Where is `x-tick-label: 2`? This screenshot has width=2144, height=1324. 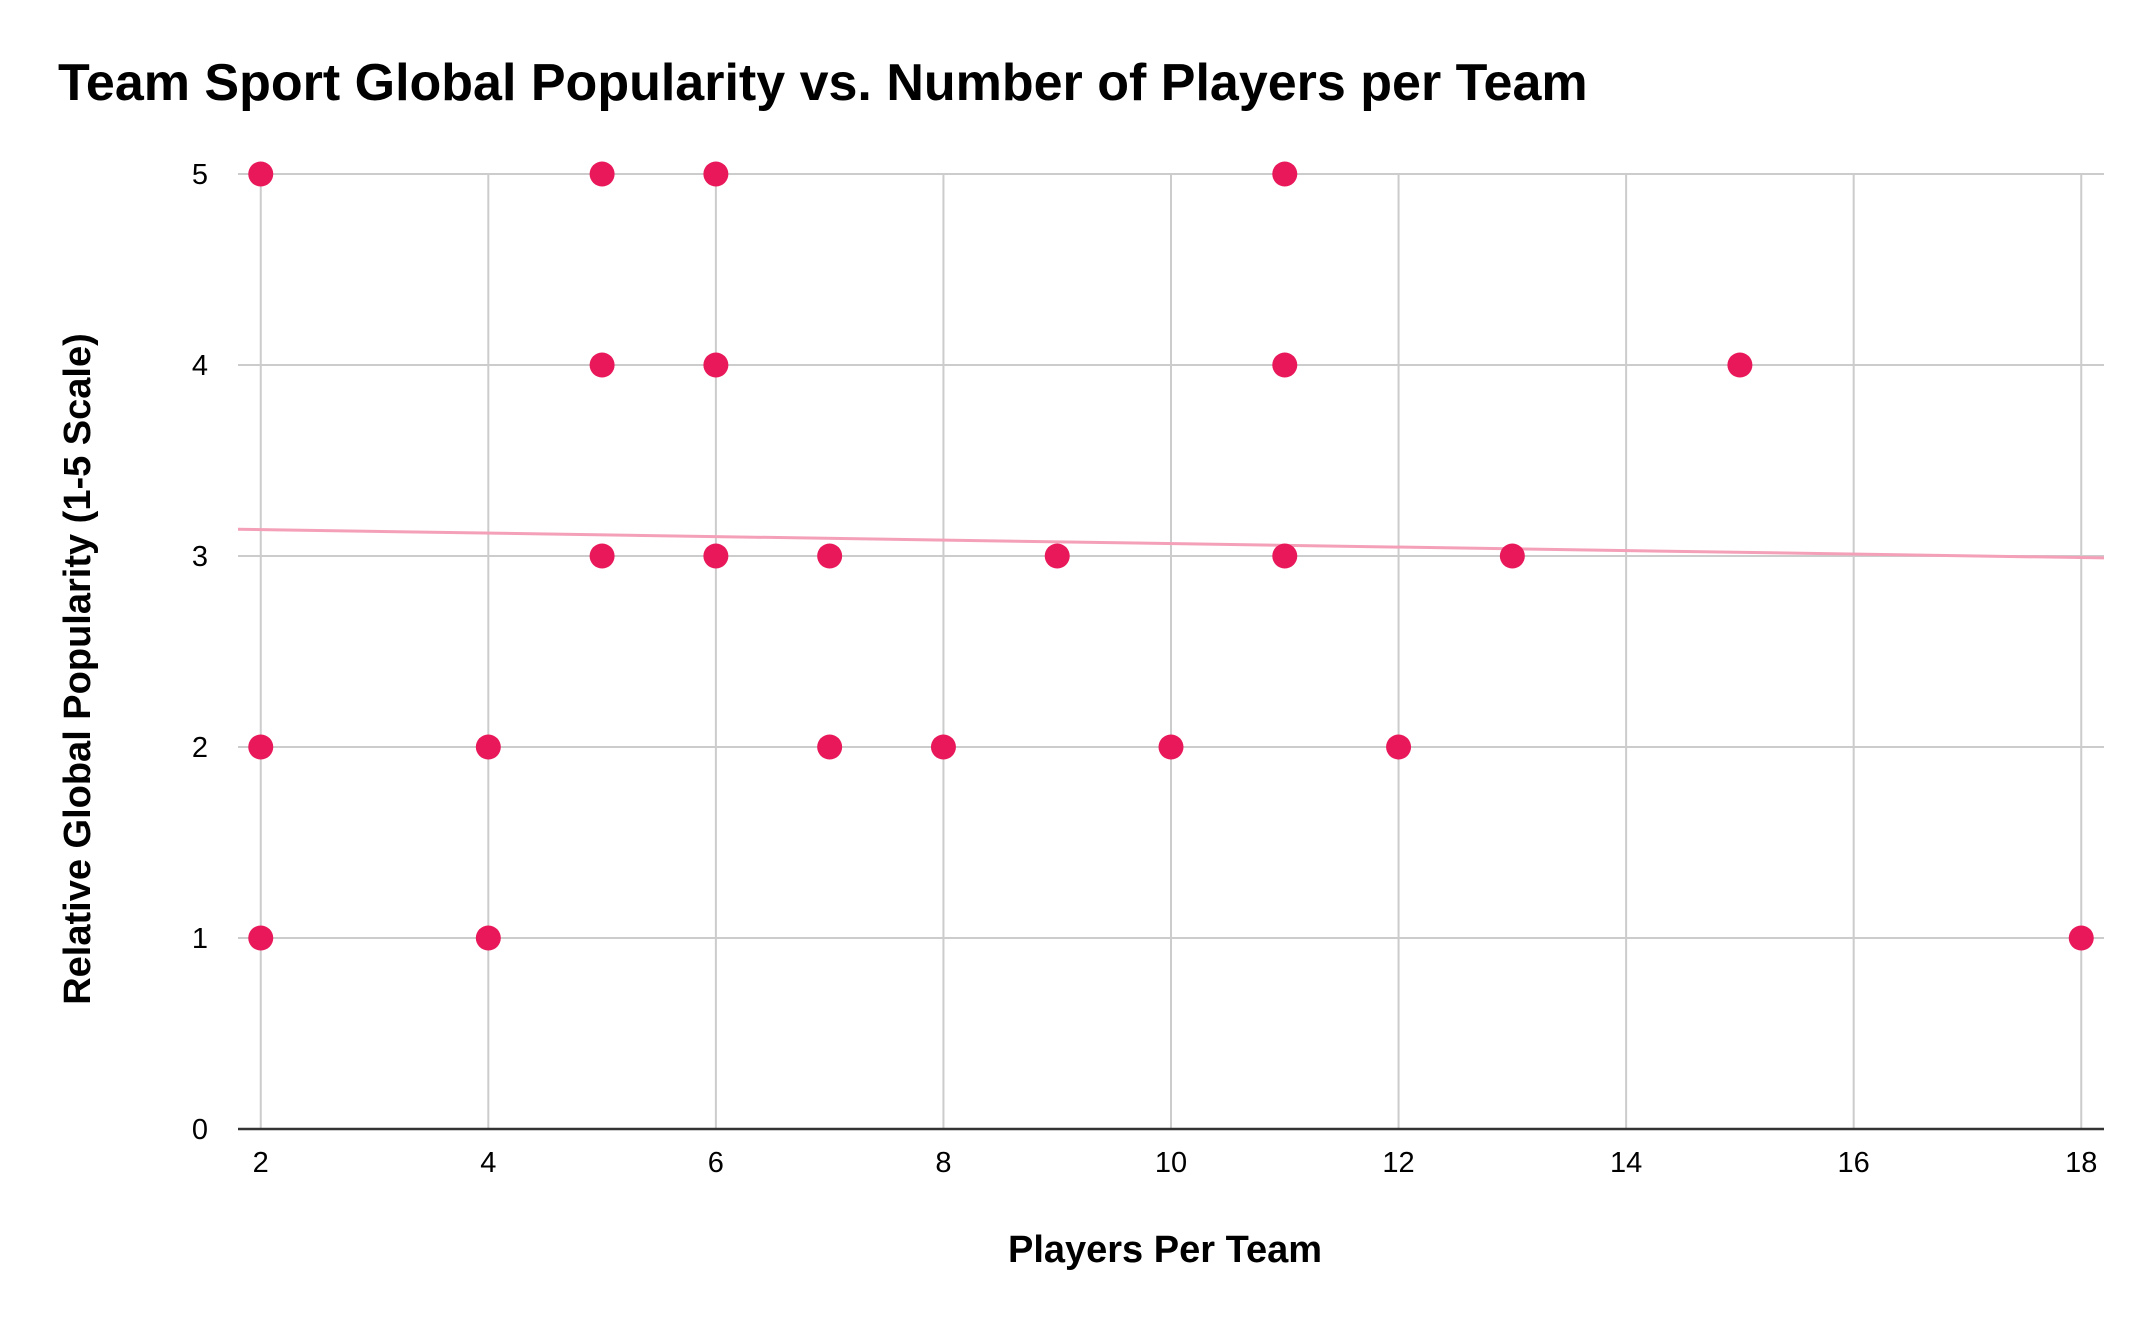
x-tick-label: 2 is located at coordinates (261, 1163).